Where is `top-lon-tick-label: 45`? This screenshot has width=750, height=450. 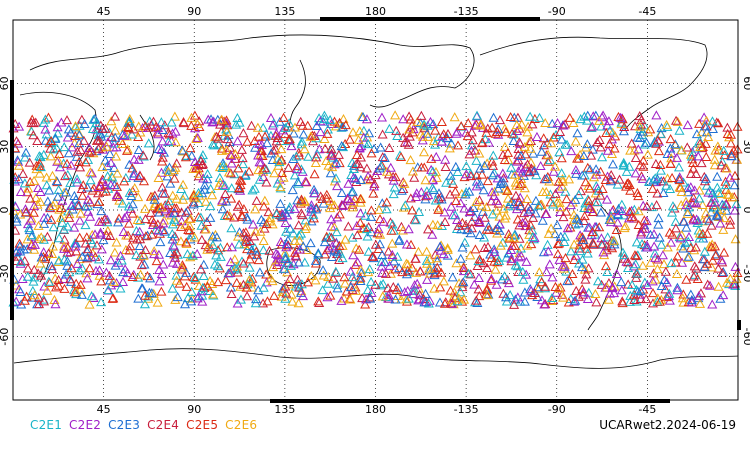 top-lon-tick-label: 45 is located at coordinates (104, 11).